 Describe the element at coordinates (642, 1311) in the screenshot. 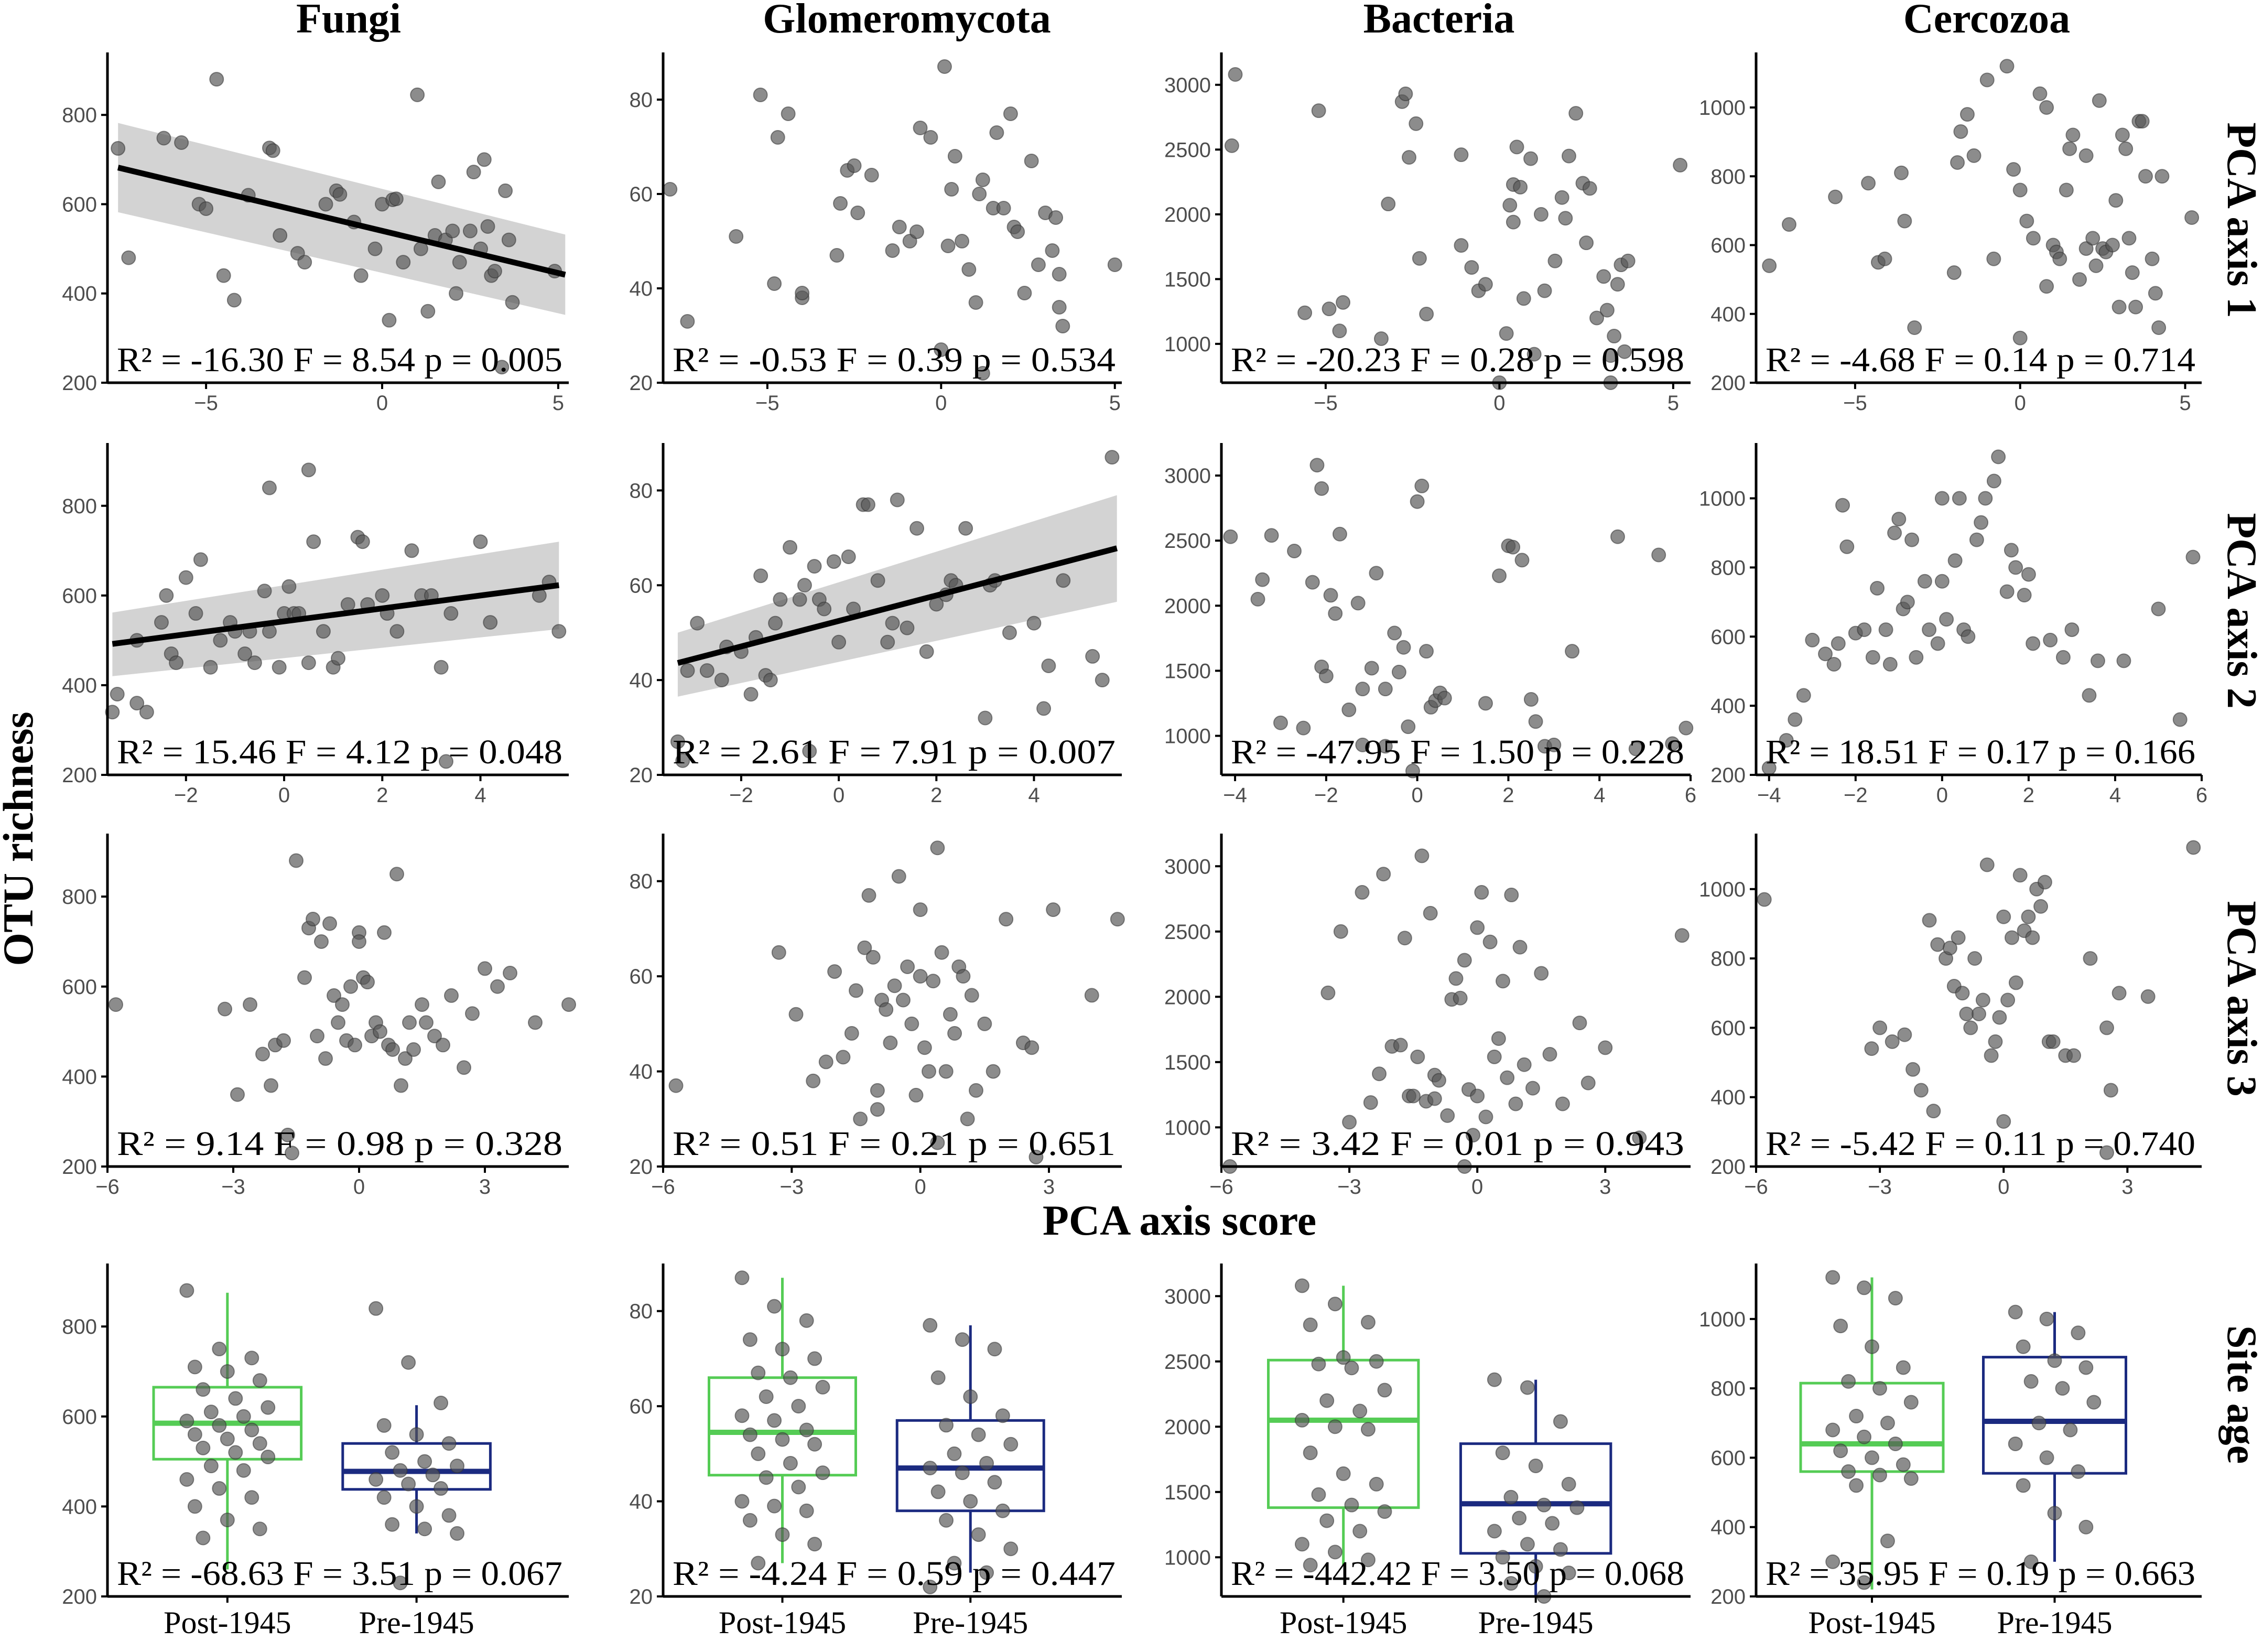

I see `y-tick-label: 80` at that location.